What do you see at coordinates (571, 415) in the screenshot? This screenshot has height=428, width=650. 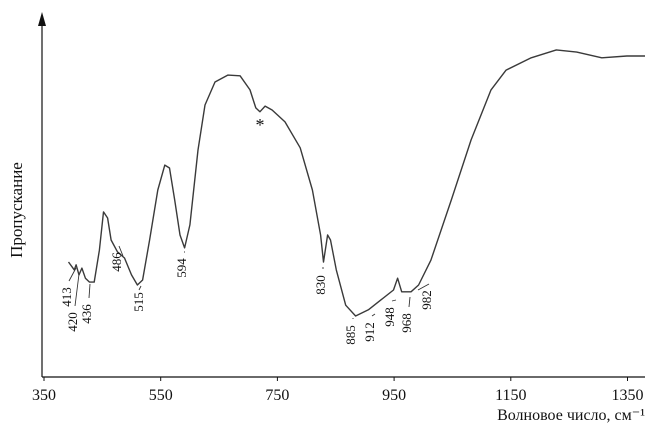 I see `x-axis-label: Волновое число, см⁻¹` at bounding box center [571, 415].